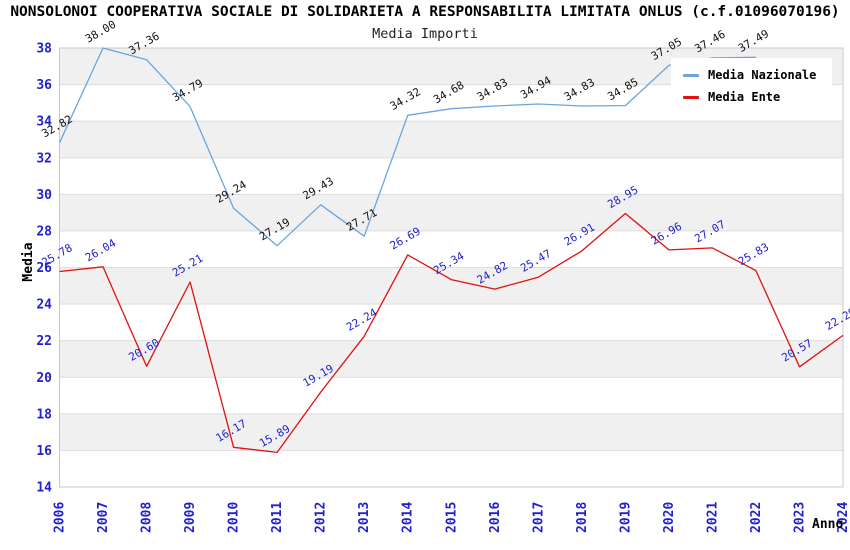 The height and width of the screenshot is (550, 850). Describe the element at coordinates (101, 250) in the screenshot. I see `data-label: 26.04` at that location.